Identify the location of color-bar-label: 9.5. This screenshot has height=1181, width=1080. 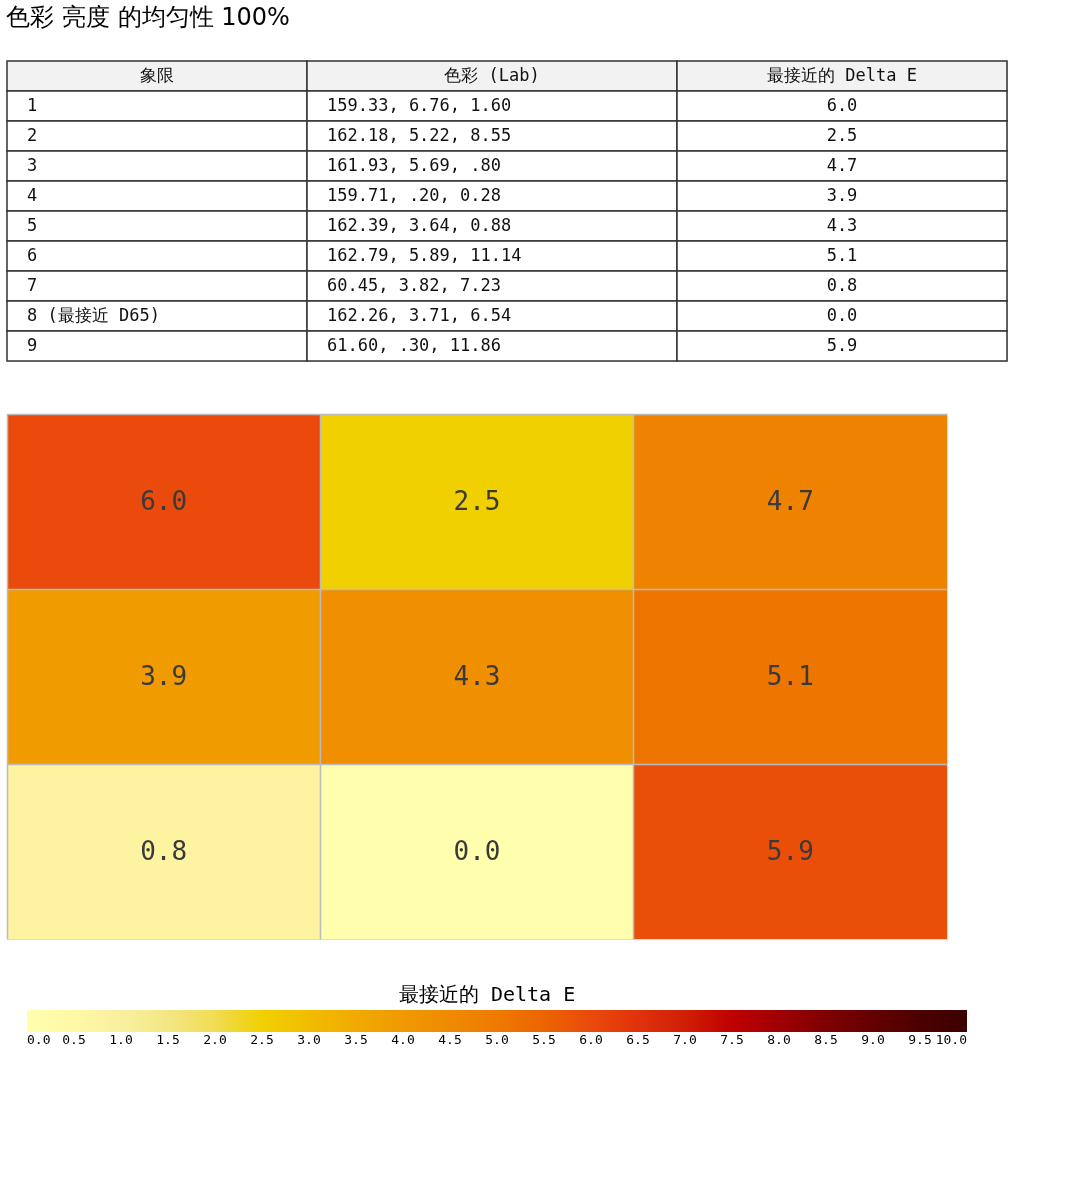
(920, 1039).